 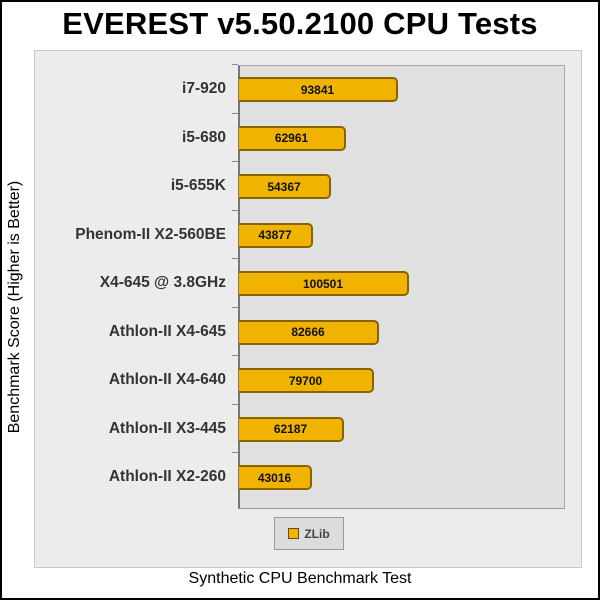 What do you see at coordinates (162, 282) in the screenshot?
I see `category-label: X4-645 @ 3.8GHz` at bounding box center [162, 282].